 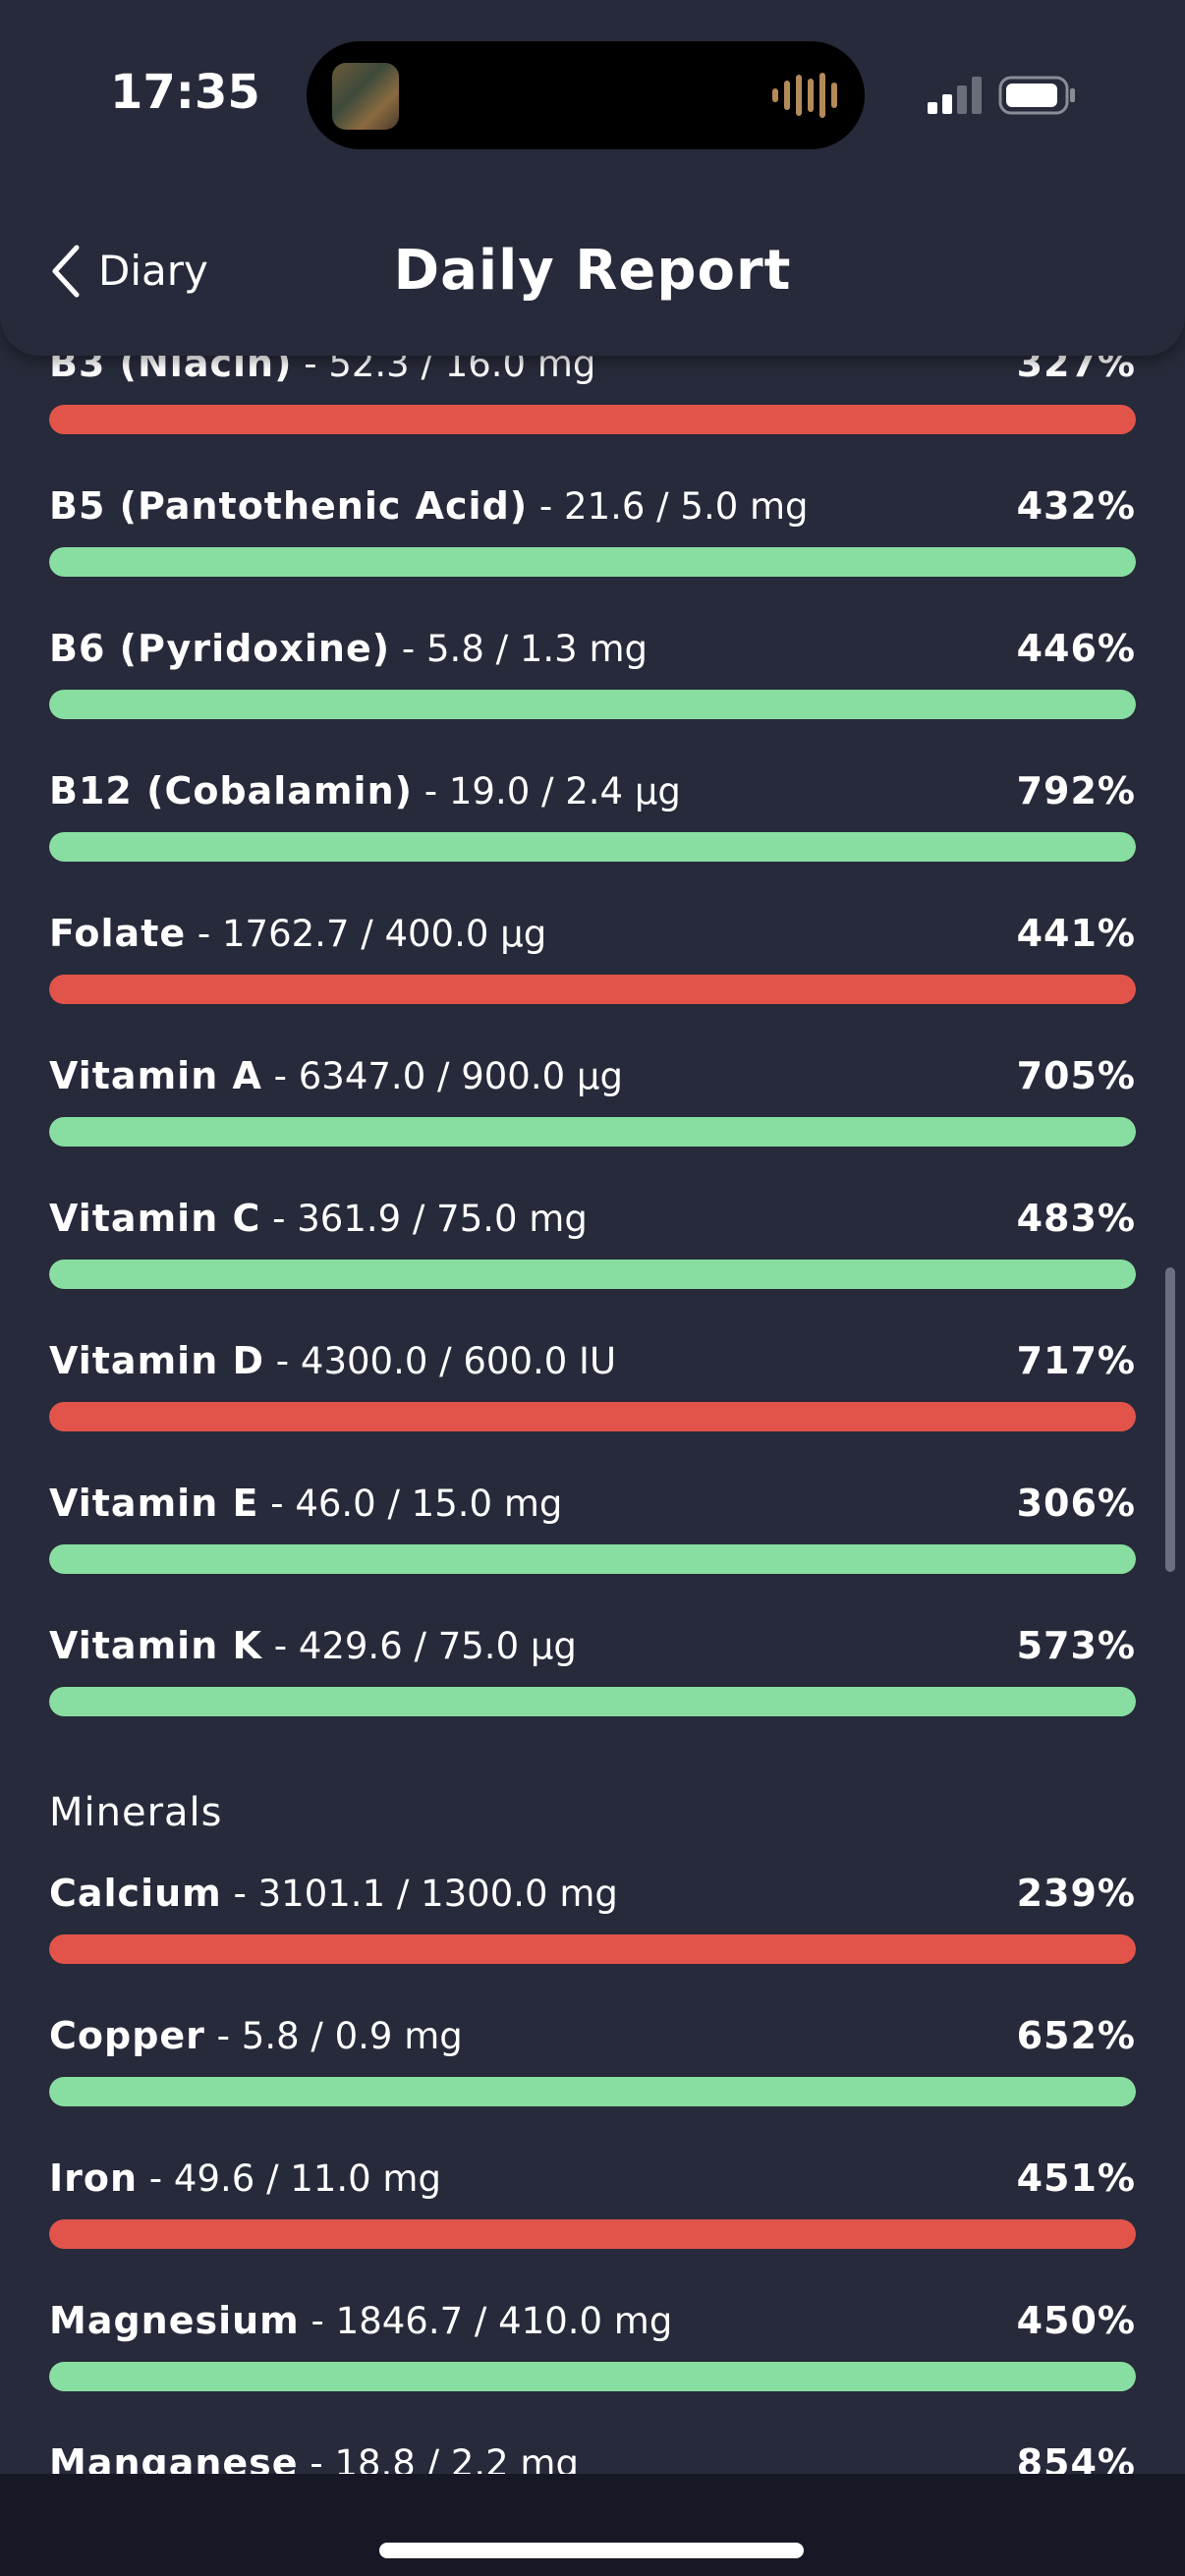 What do you see at coordinates (174, 2457) in the screenshot?
I see `nutrient-name: Manganese` at bounding box center [174, 2457].